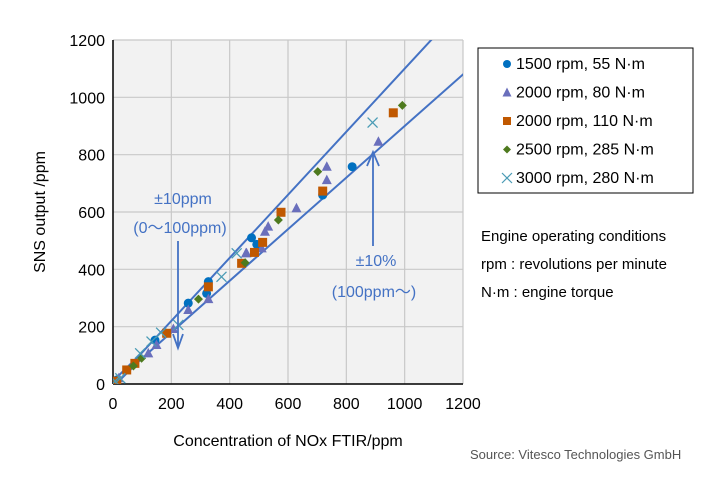  I want to click on annotation-10pct-range: (100ppm～), so click(374, 292).